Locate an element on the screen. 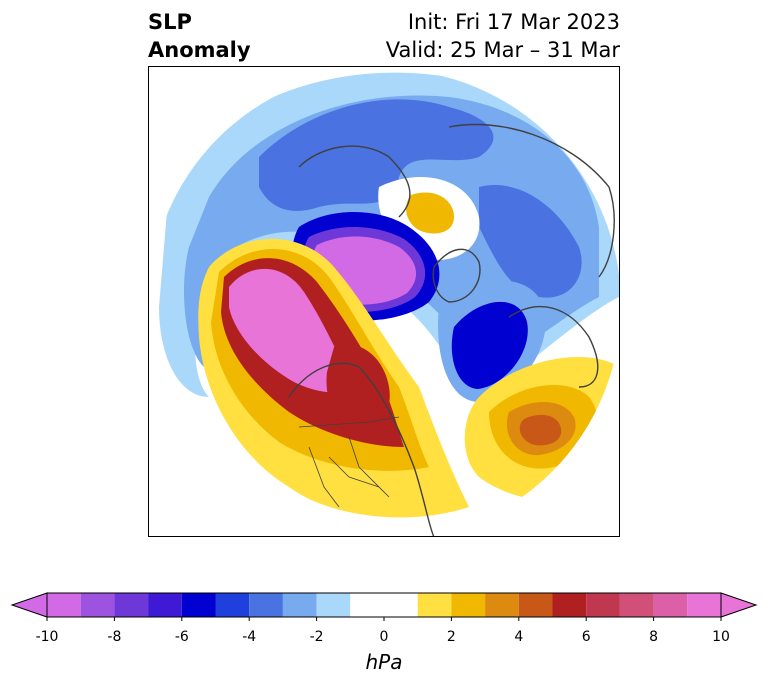 The image size is (768, 686). title-variable: SLP is located at coordinates (170, 22).